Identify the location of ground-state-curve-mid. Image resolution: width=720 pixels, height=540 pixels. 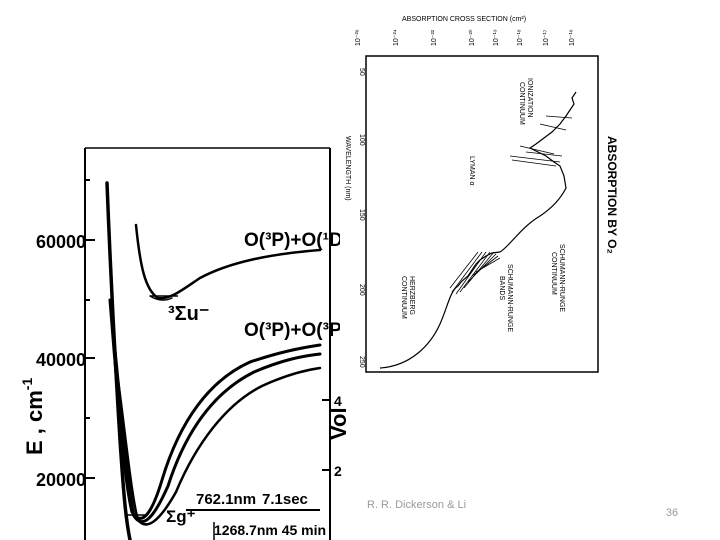
(217, 431).